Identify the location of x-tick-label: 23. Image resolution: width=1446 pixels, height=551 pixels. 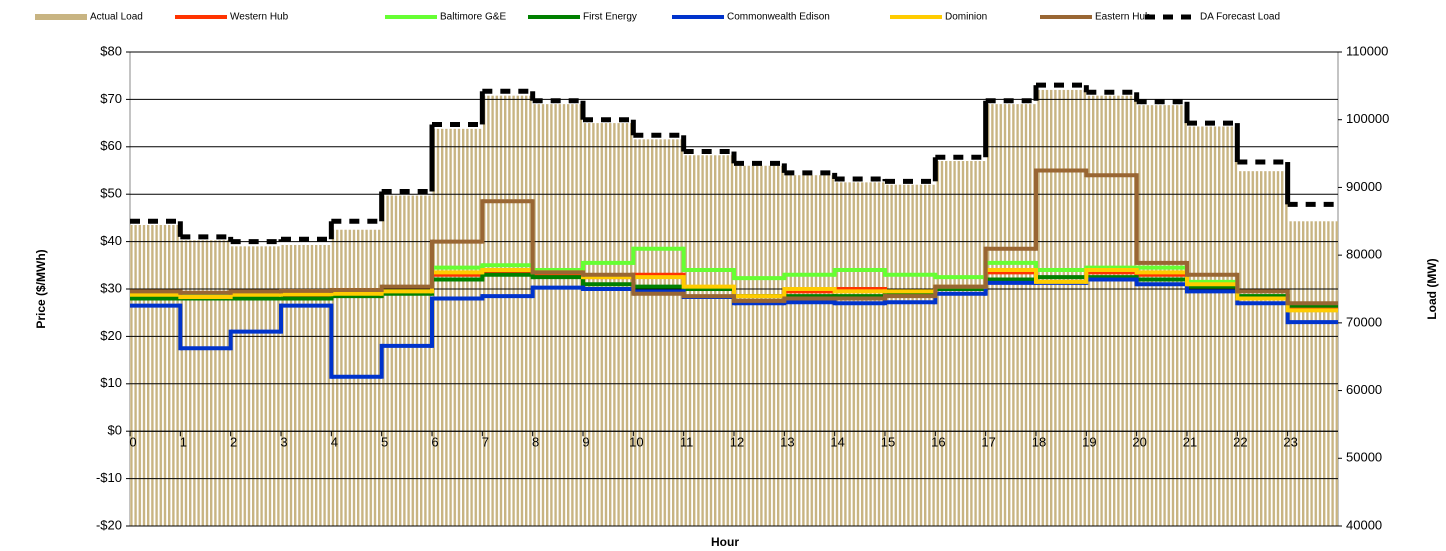
(1290, 442).